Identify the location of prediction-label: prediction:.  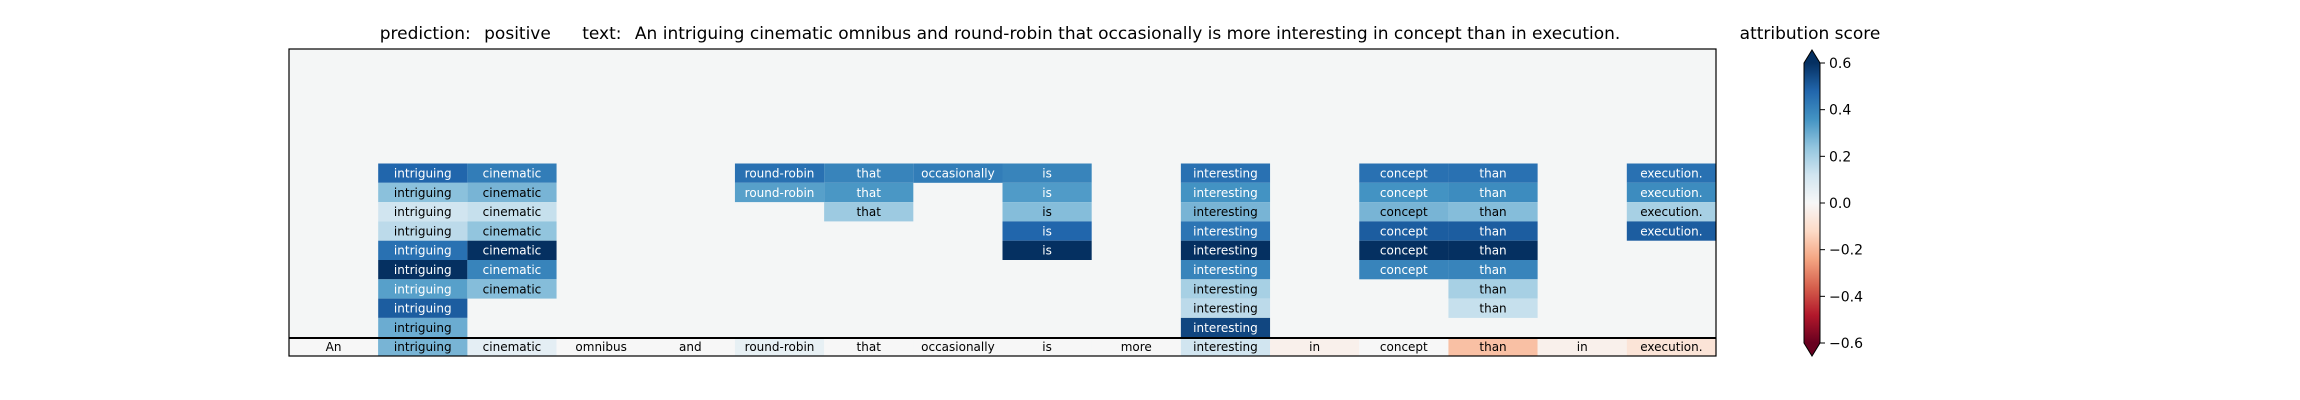
(425, 34).